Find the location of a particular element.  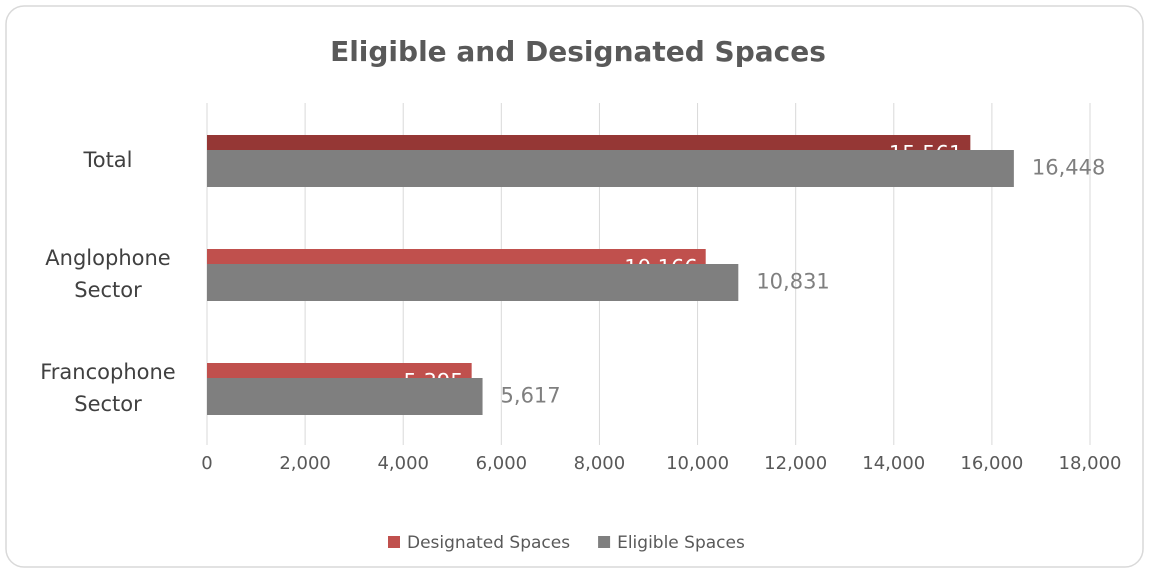

x-tick-label: 12,000 is located at coordinates (795, 463).